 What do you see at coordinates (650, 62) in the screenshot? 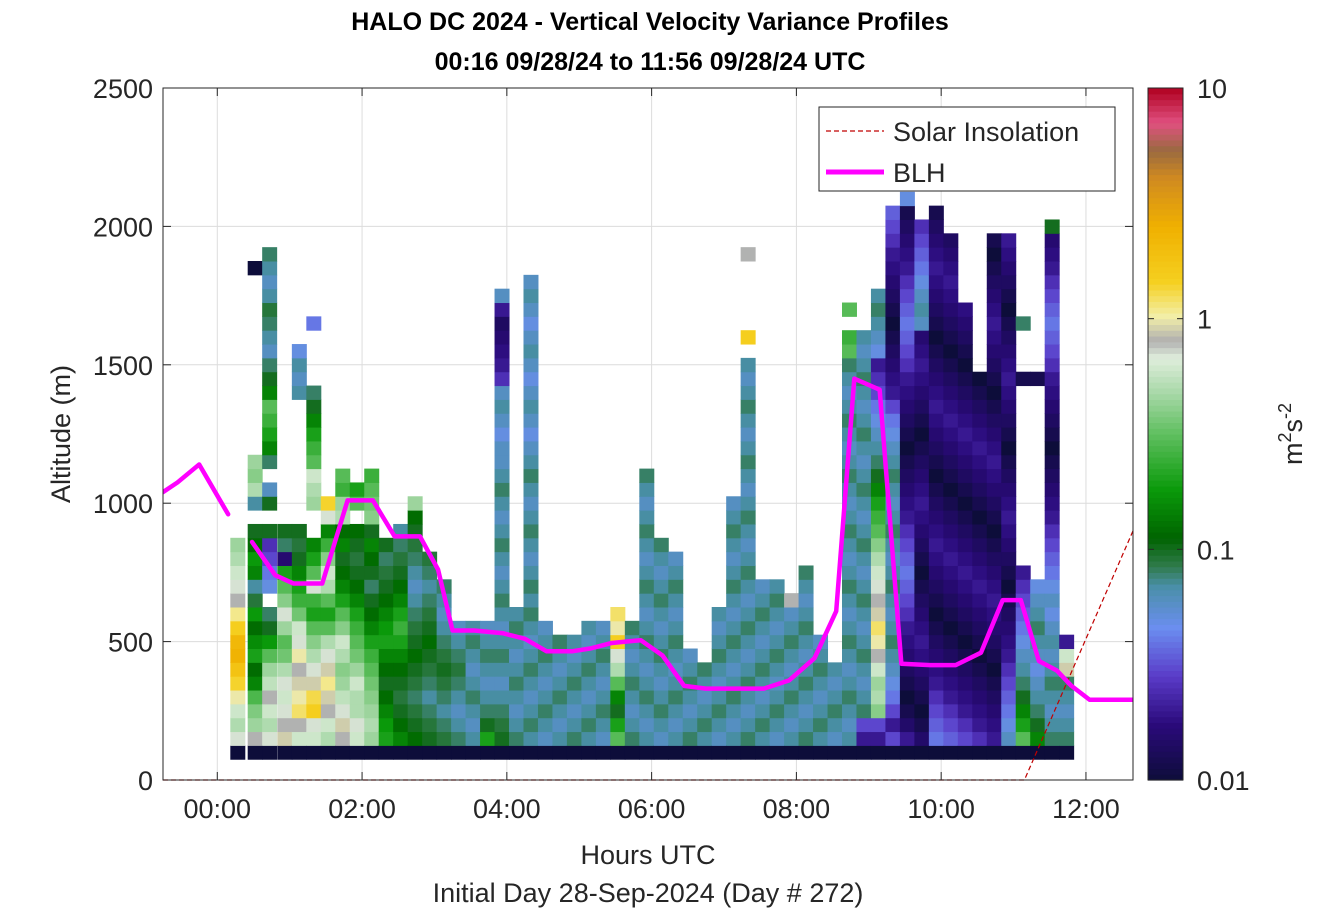
I see `chart-subtitle: 00:16 09/28/24 to 11:56 09/28/24 UTC` at bounding box center [650, 62].